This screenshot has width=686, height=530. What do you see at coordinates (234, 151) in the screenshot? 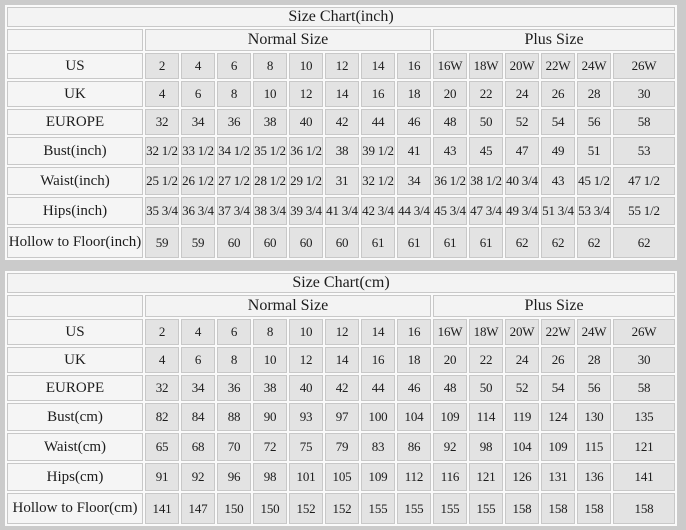
I see `size-cell: 34 1/2` at bounding box center [234, 151].